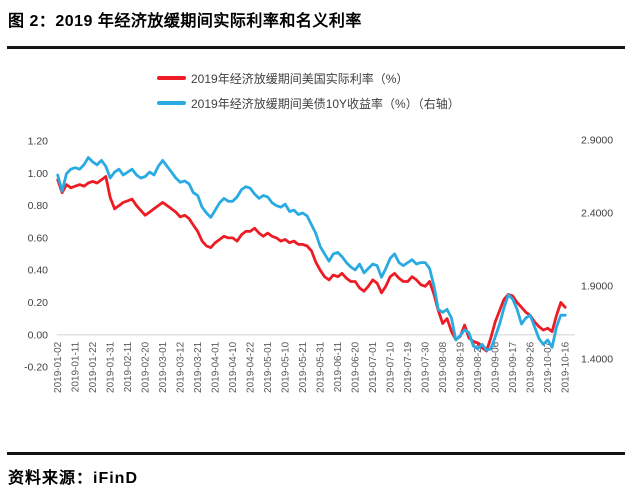  What do you see at coordinates (38, 174) in the screenshot?
I see `left-axis-tick: 1.00` at bounding box center [38, 174].